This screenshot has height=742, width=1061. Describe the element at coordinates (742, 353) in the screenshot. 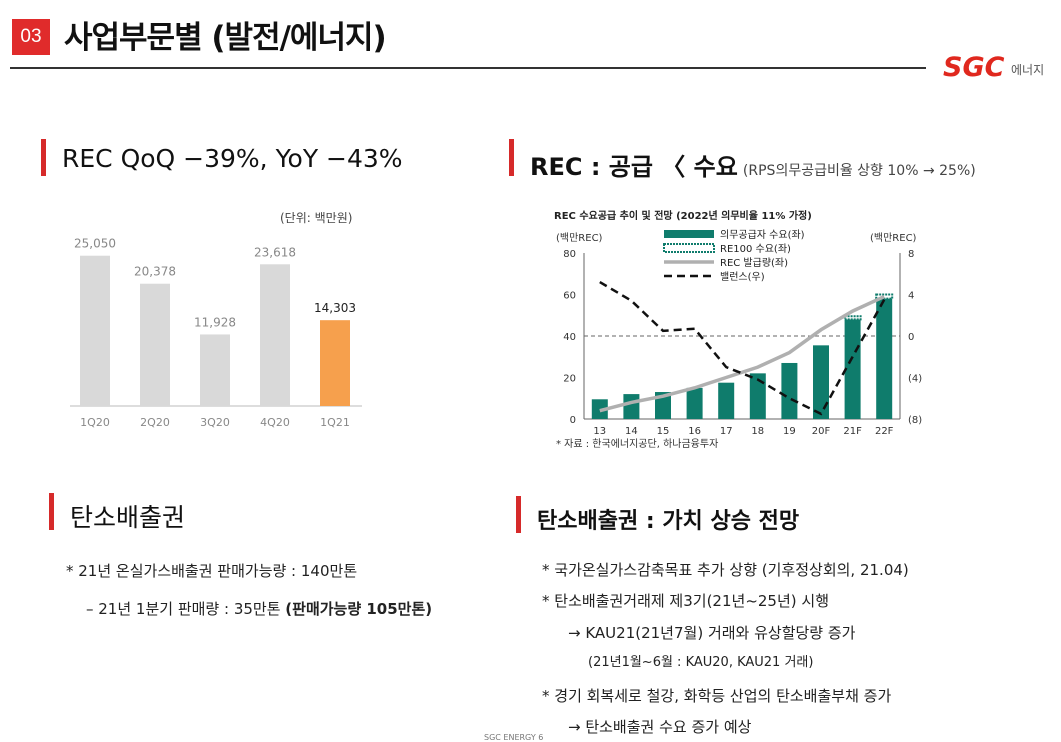

I see `rec-issuance-line` at that location.